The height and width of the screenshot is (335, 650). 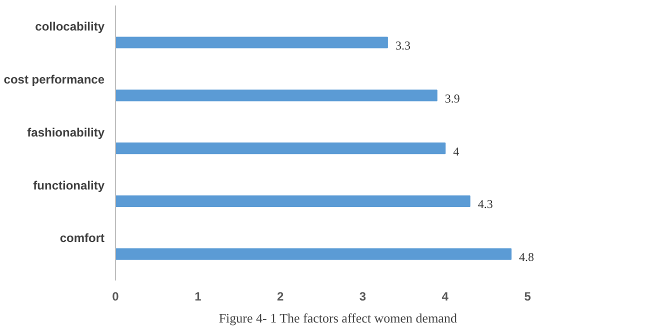 What do you see at coordinates (528, 297) in the screenshot?
I see `x-tick-label: 5` at bounding box center [528, 297].